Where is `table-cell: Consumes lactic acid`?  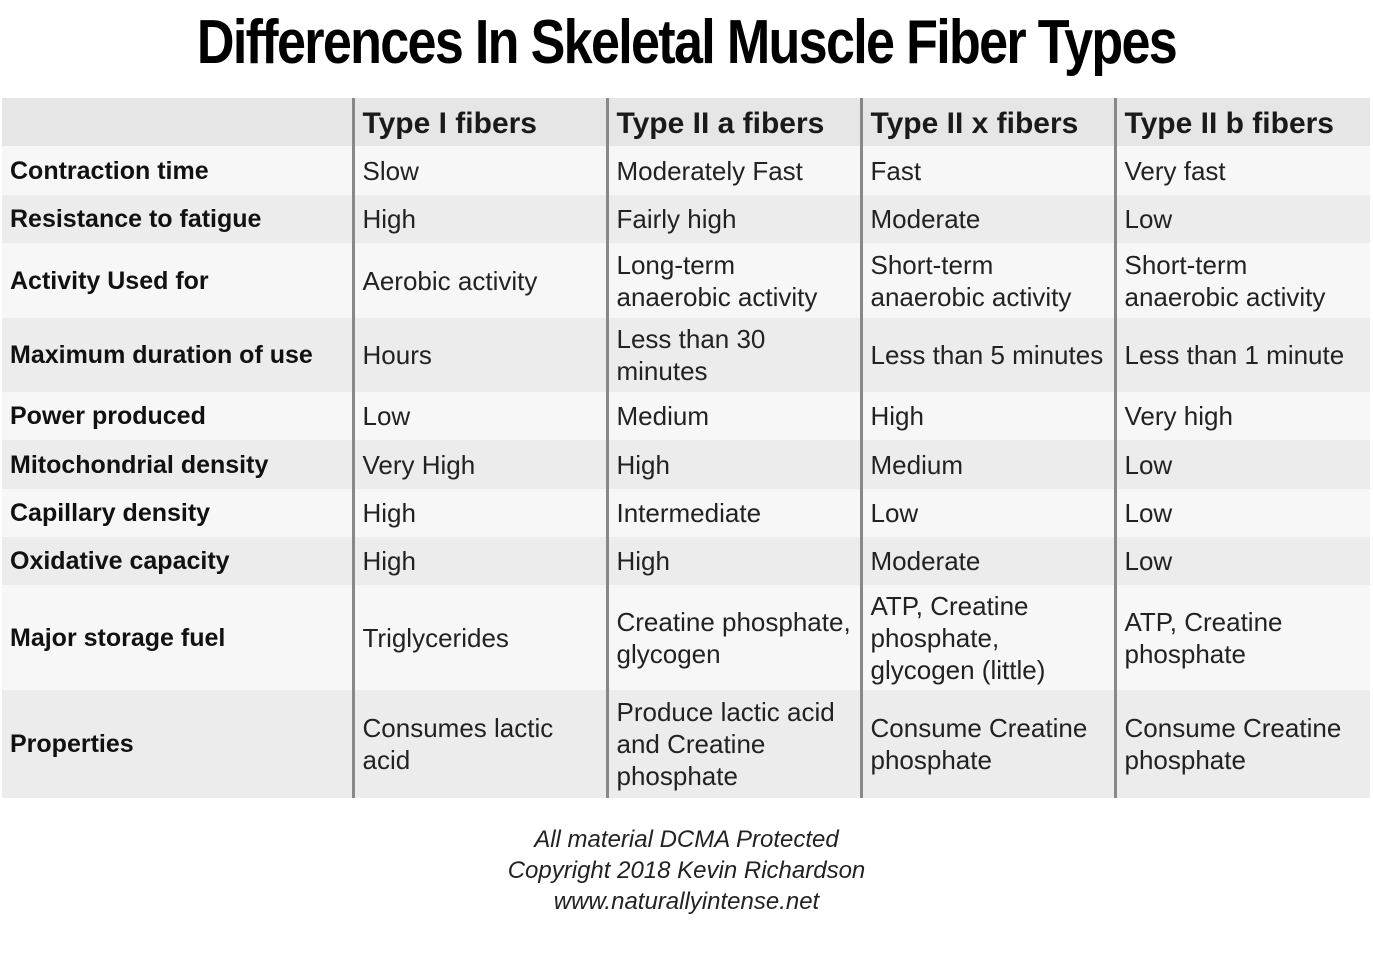 table-cell: Consumes lactic acid is located at coordinates (479, 744).